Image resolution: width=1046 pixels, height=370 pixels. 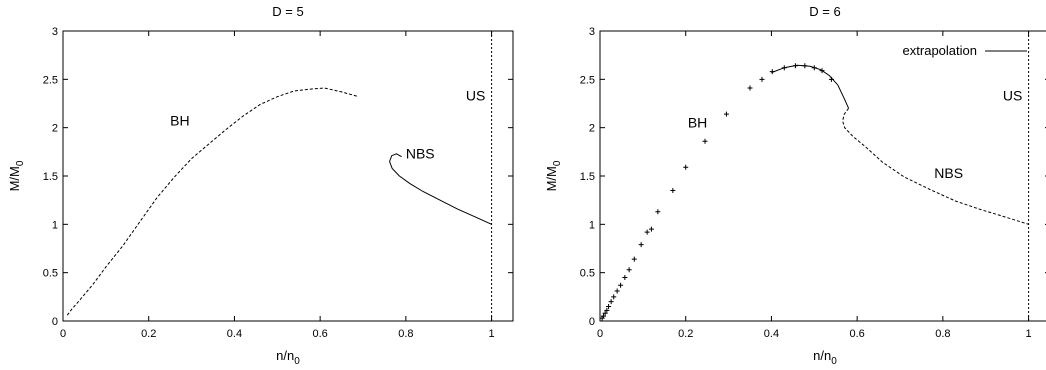 I want to click on series-extrapolation-line, so click(x=810, y=86).